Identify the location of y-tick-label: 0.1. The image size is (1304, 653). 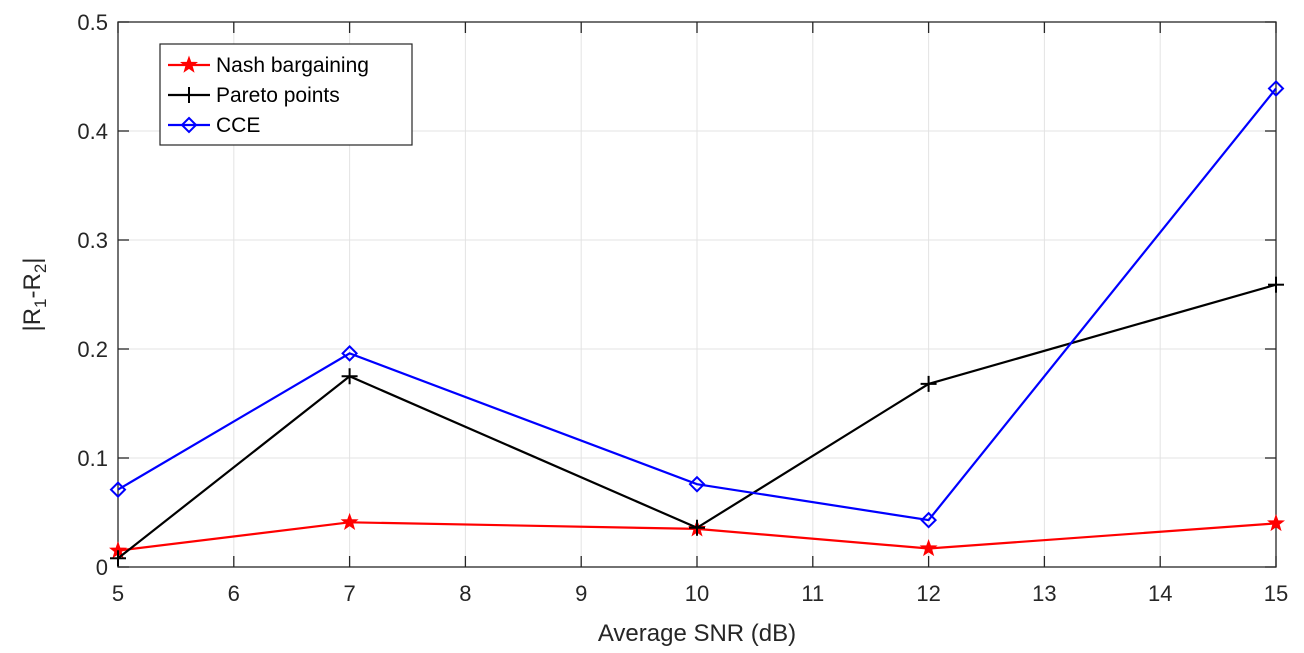
(92, 458).